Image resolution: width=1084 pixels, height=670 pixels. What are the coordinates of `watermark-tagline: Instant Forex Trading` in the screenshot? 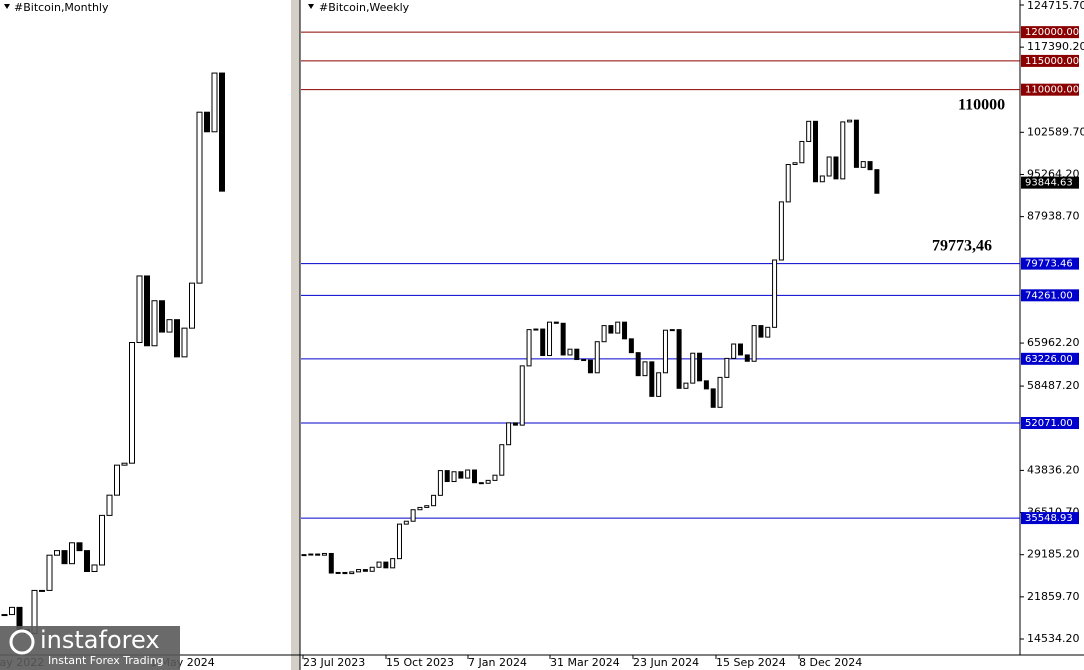 It's located at (106, 660).